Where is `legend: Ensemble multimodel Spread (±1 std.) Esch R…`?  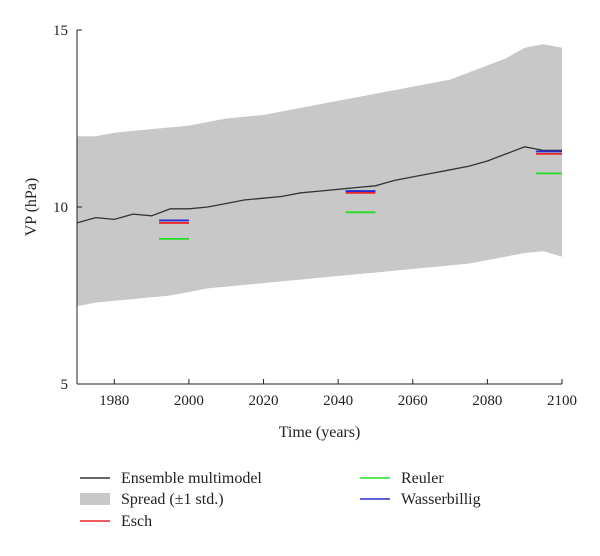
legend: Ensemble multimodel Spread (±1 std.) Esch R… is located at coordinates (280, 500).